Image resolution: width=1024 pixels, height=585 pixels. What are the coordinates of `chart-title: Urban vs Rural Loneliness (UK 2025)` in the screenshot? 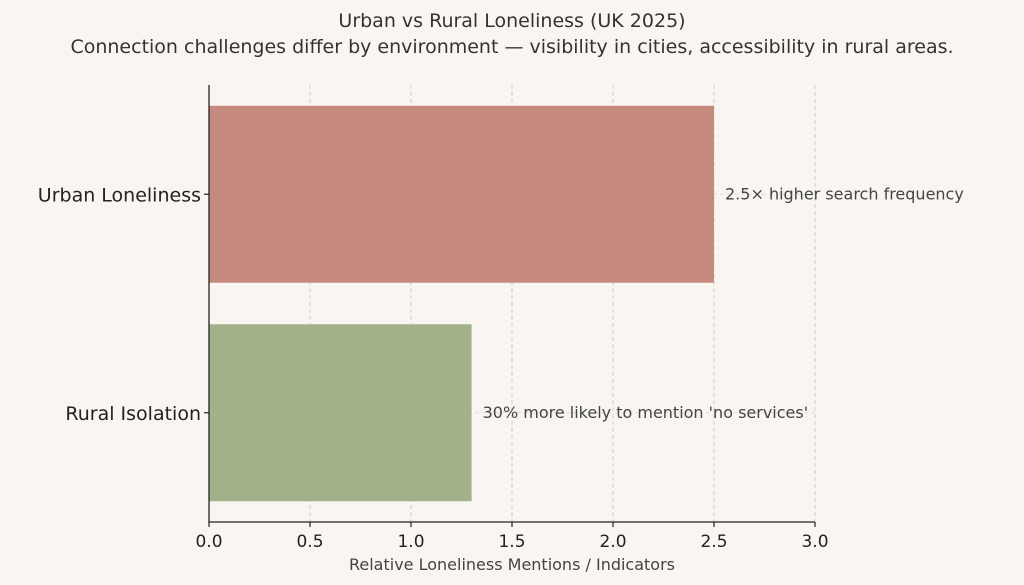 It's located at (511, 21).